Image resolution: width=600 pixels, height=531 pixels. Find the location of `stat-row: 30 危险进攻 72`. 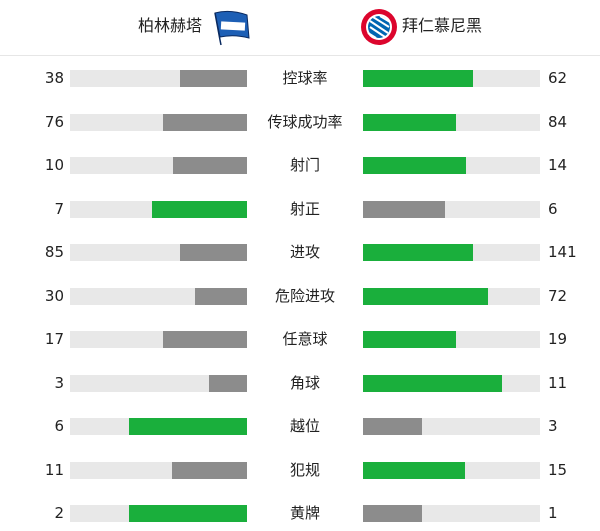

stat-row: 30 危险进攻 72 is located at coordinates (300, 296).